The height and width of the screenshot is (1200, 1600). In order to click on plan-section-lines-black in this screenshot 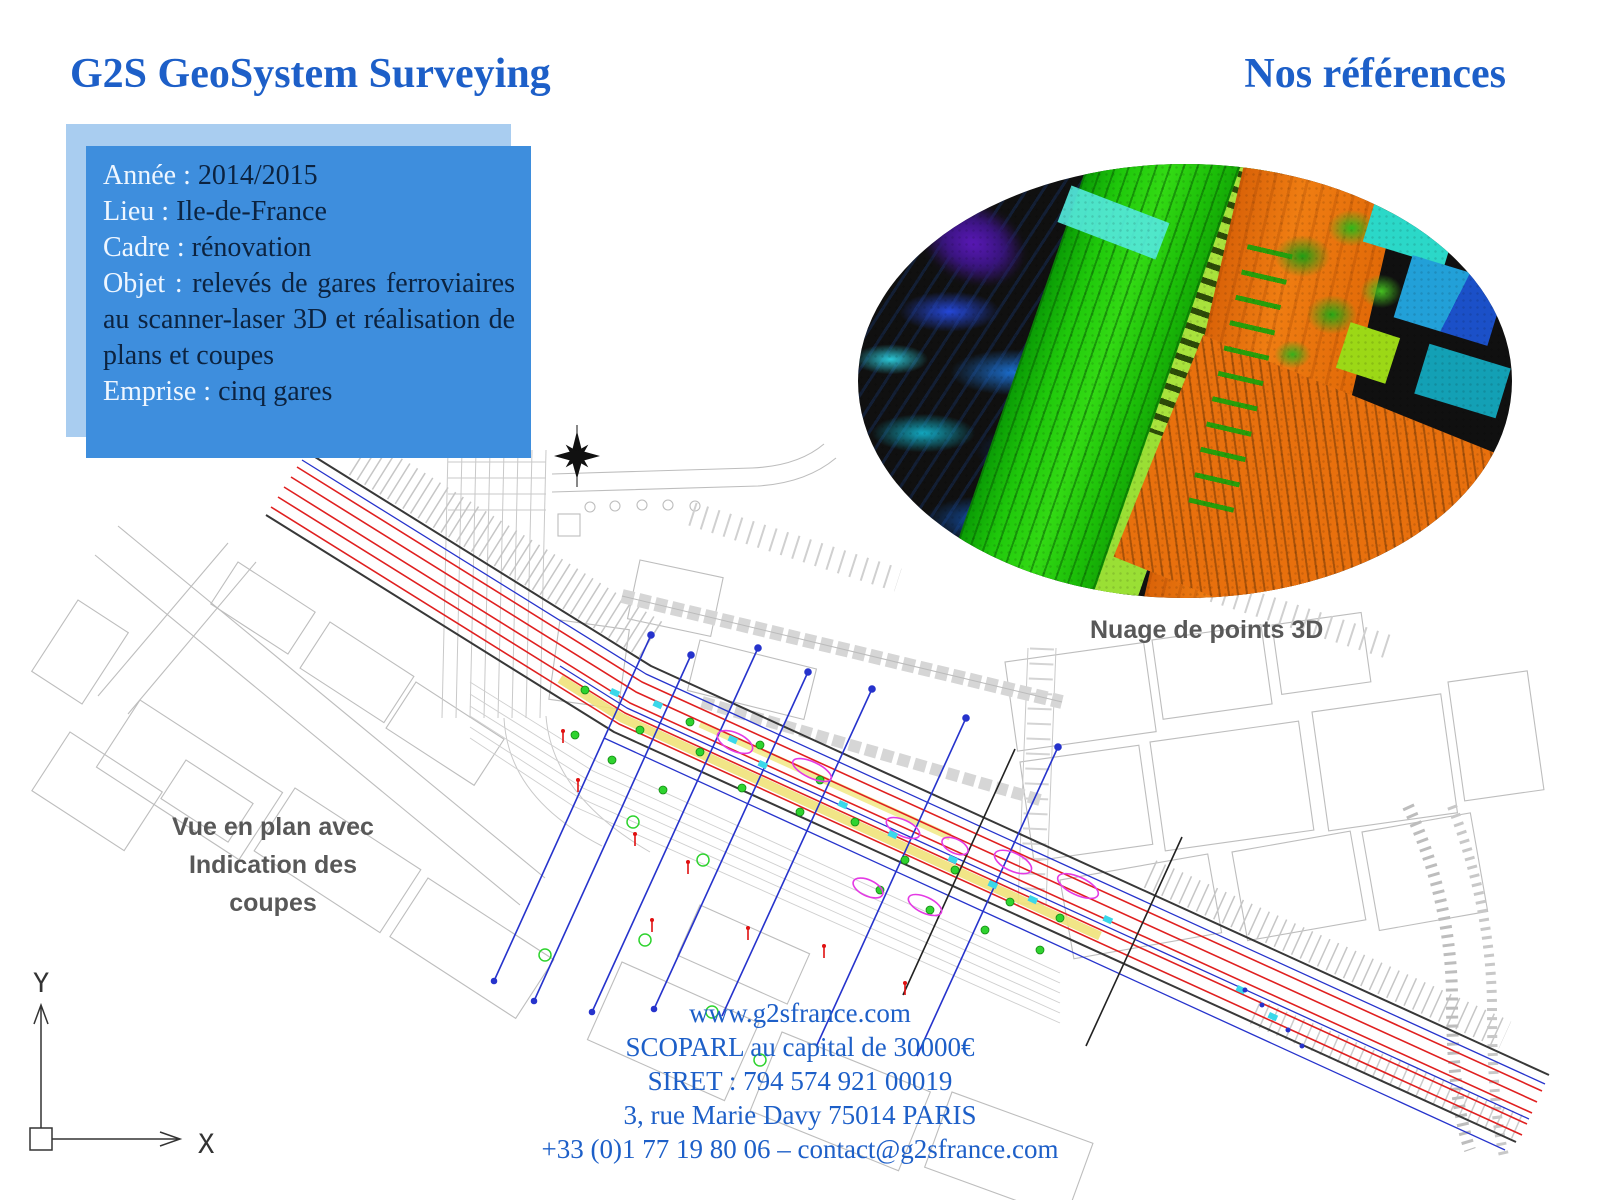, I will do `click(1042, 897)`.